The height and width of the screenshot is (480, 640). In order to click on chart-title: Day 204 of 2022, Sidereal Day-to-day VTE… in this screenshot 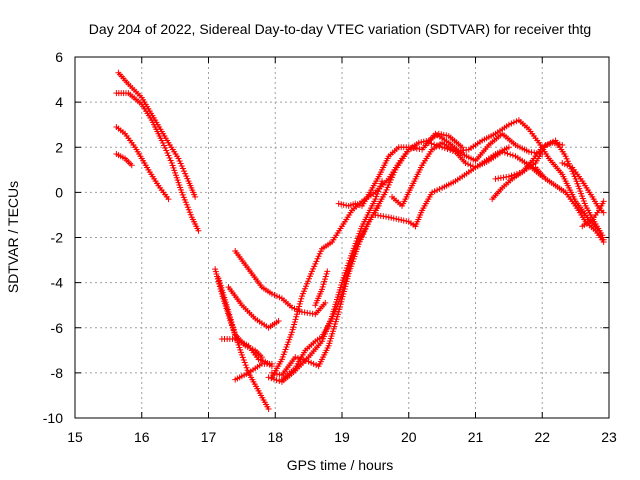, I will do `click(340, 29)`.